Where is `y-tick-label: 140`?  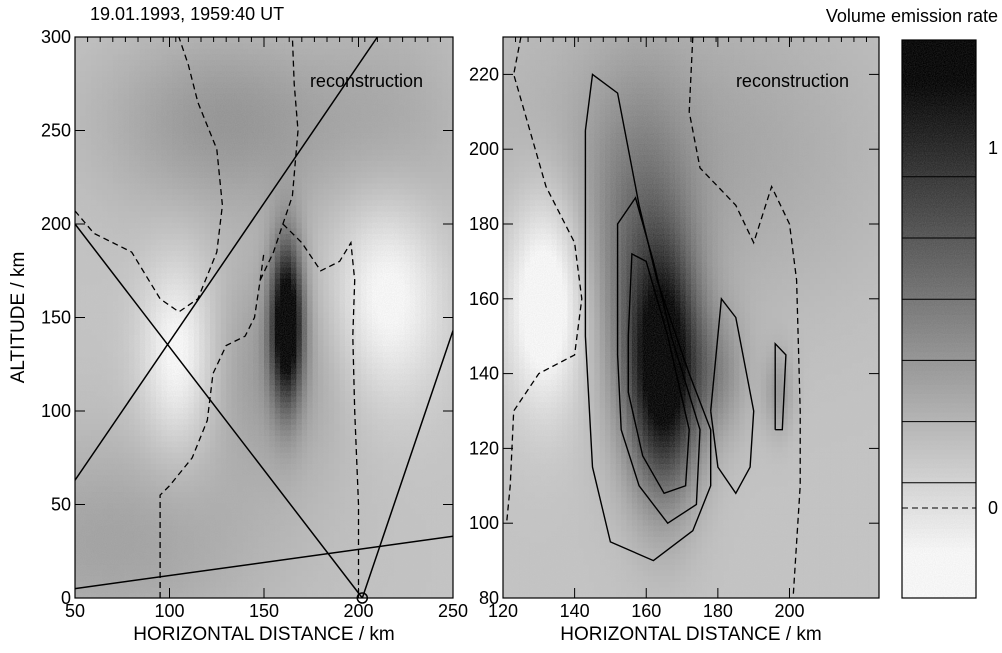 y-tick-label: 140 is located at coordinates (484, 374).